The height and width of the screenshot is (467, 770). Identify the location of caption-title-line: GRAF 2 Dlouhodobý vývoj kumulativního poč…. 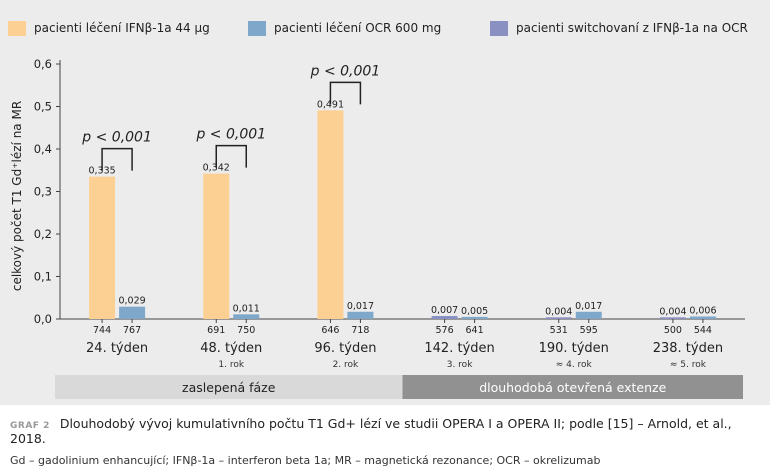
(387, 431).